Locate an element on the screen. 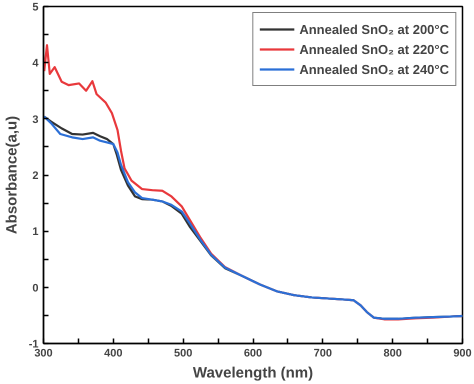 The height and width of the screenshot is (384, 474). y-tick-label: 5 is located at coordinates (35, 8).